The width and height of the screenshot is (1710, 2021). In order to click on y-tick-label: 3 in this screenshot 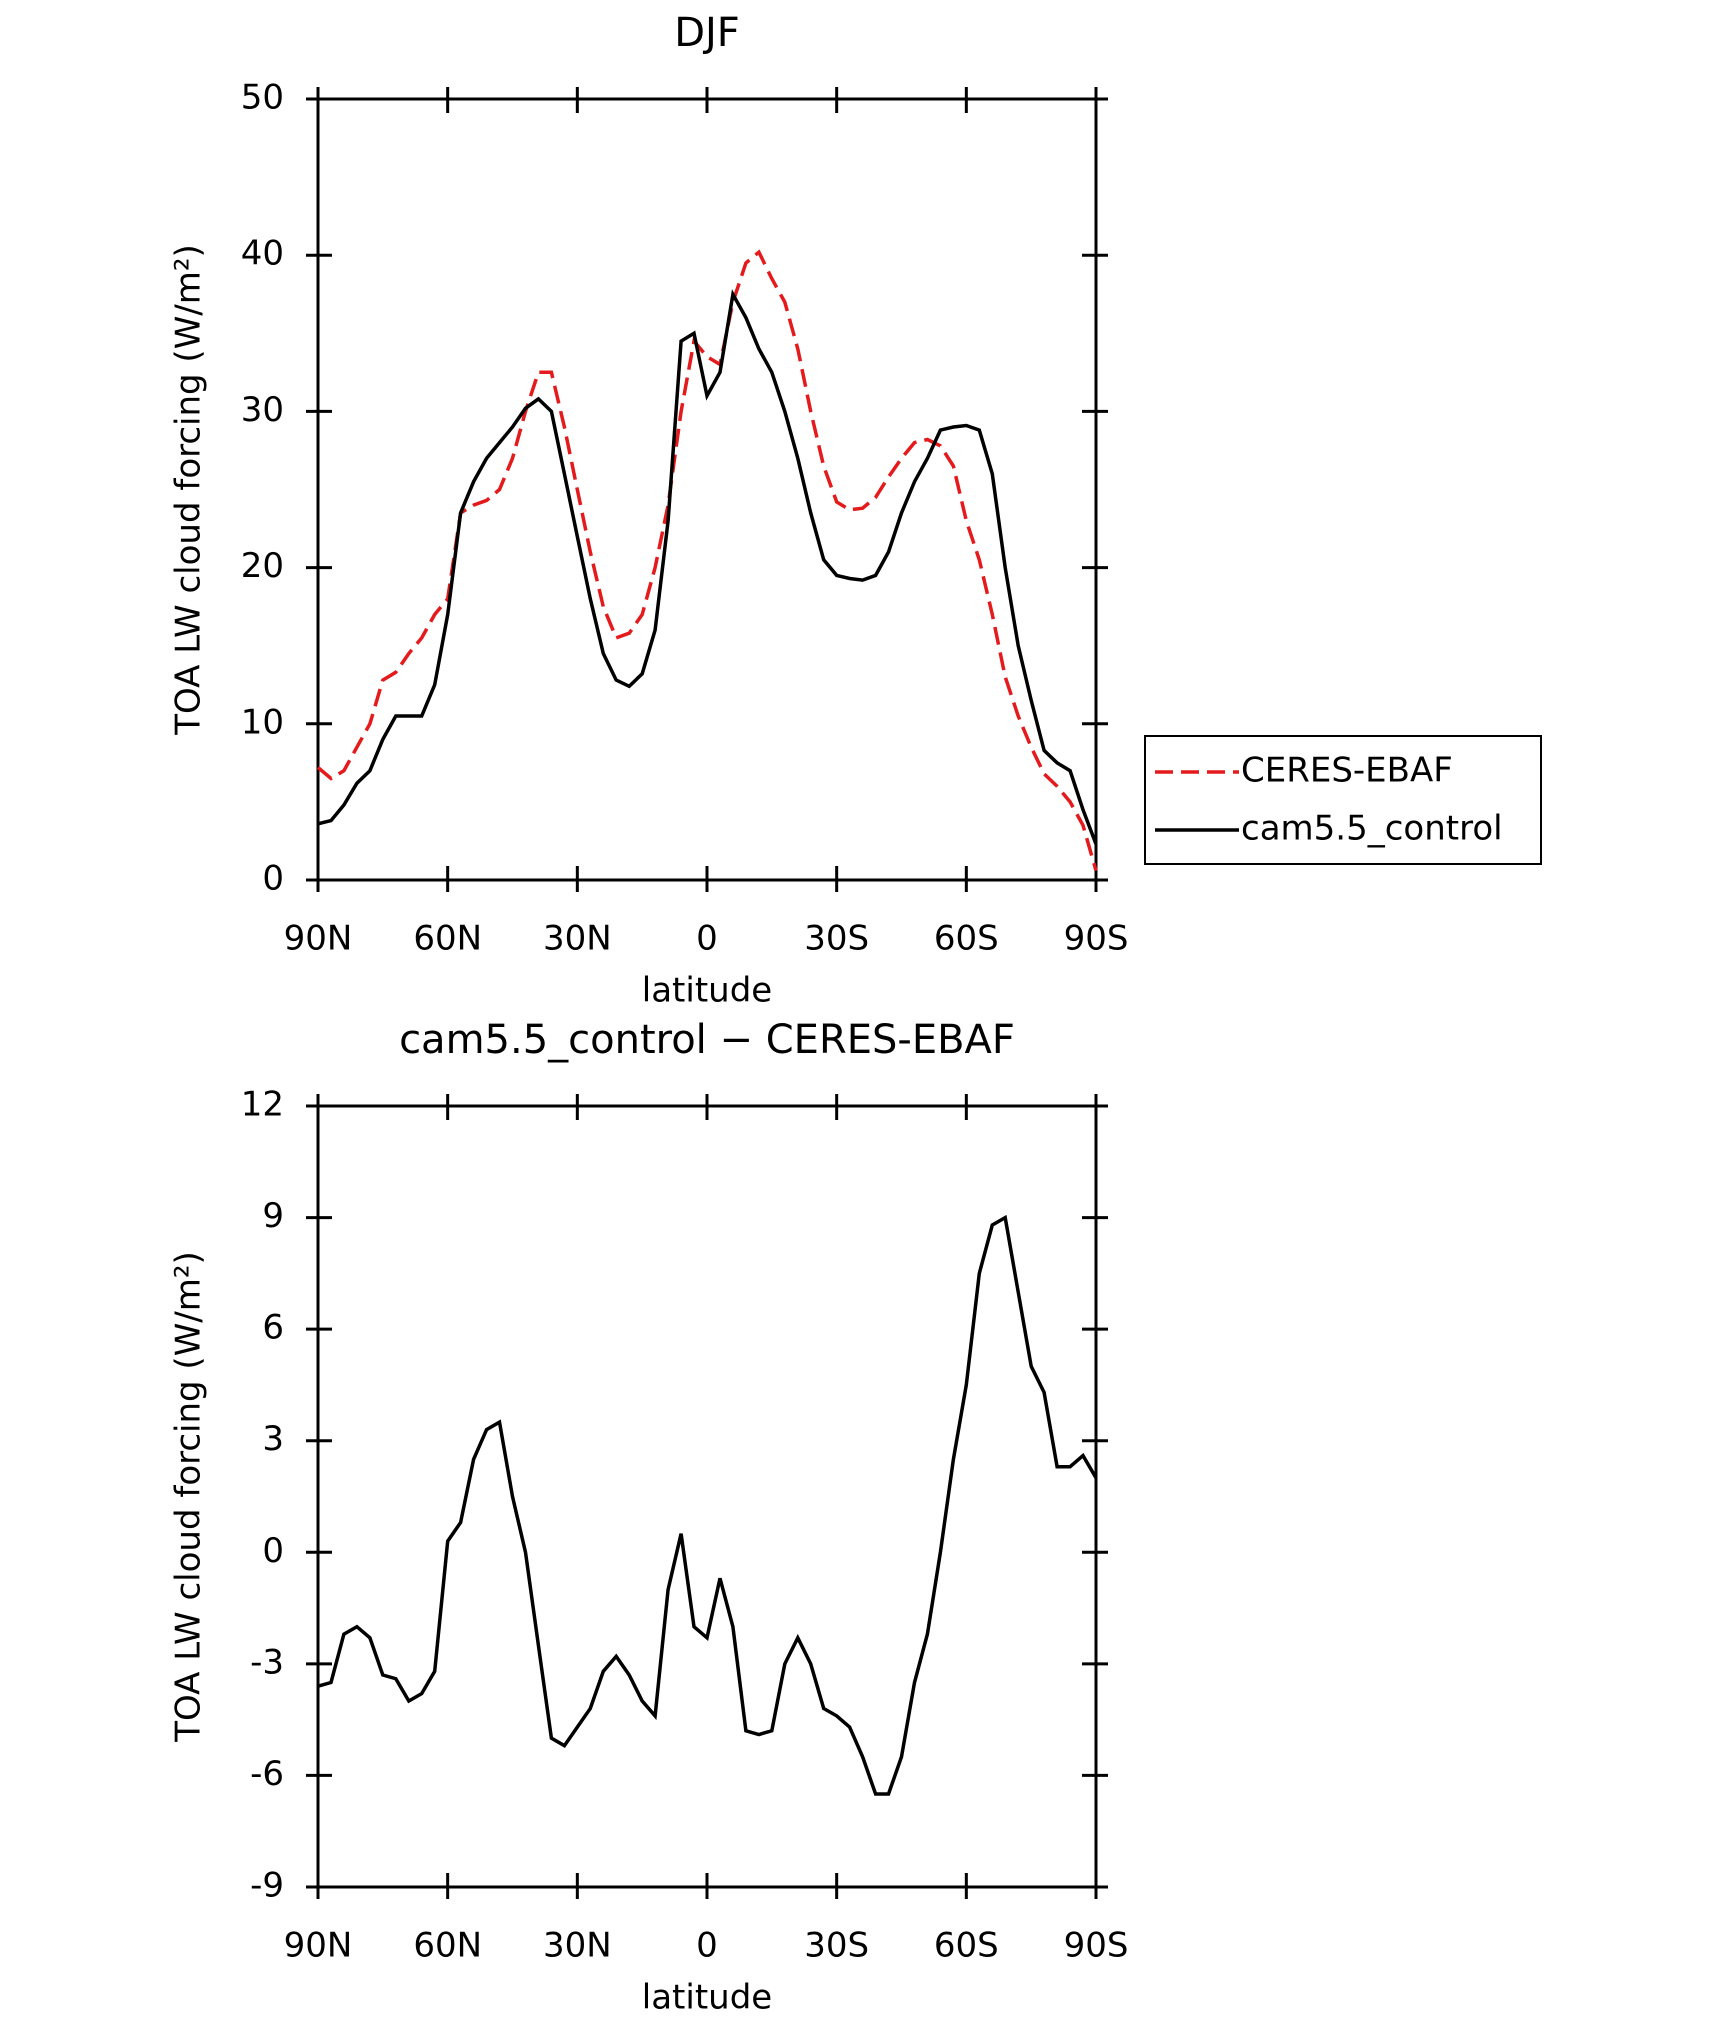, I will do `click(273, 1439)`.